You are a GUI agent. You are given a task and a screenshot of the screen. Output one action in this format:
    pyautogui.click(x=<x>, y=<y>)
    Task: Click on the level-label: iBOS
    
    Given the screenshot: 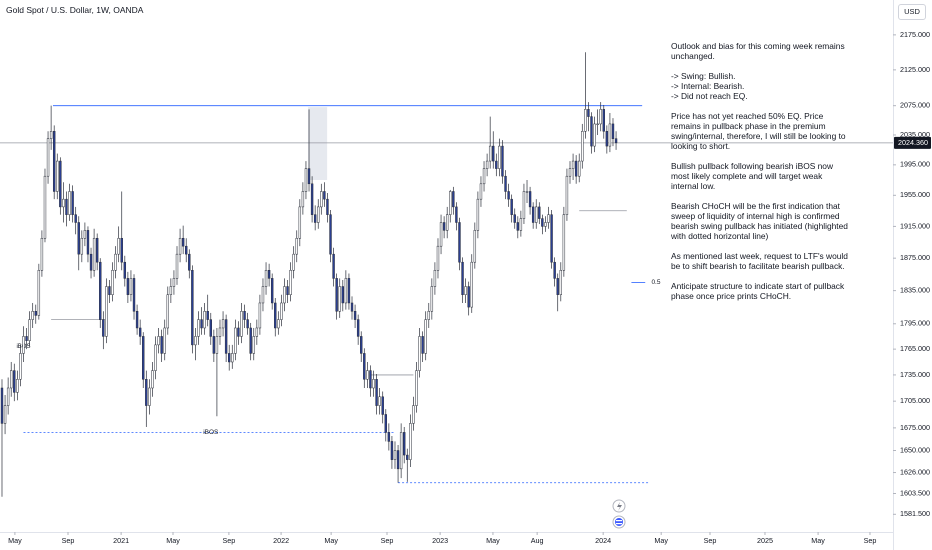 What is the action you would take?
    pyautogui.click(x=211, y=432)
    